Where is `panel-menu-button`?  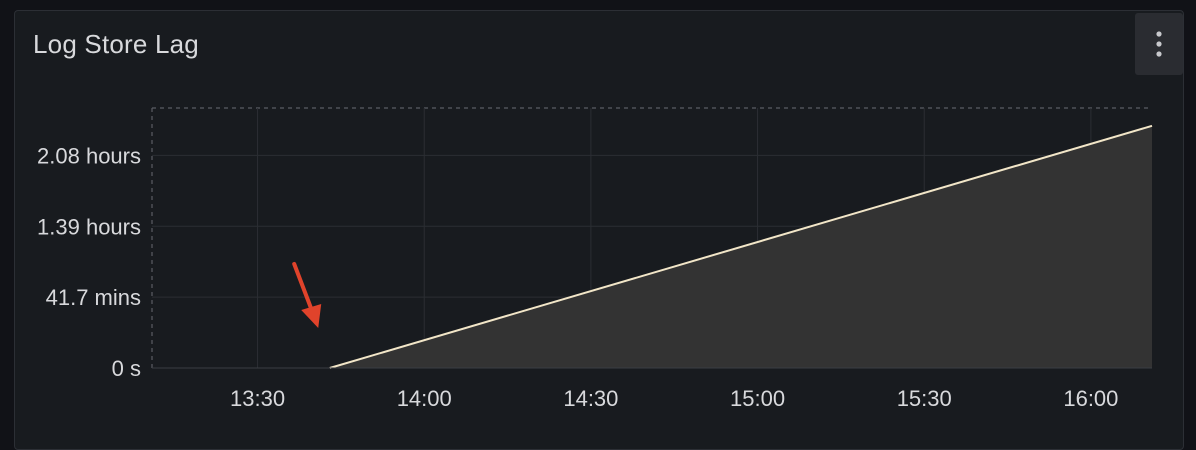
panel-menu-button is located at coordinates (1159, 44).